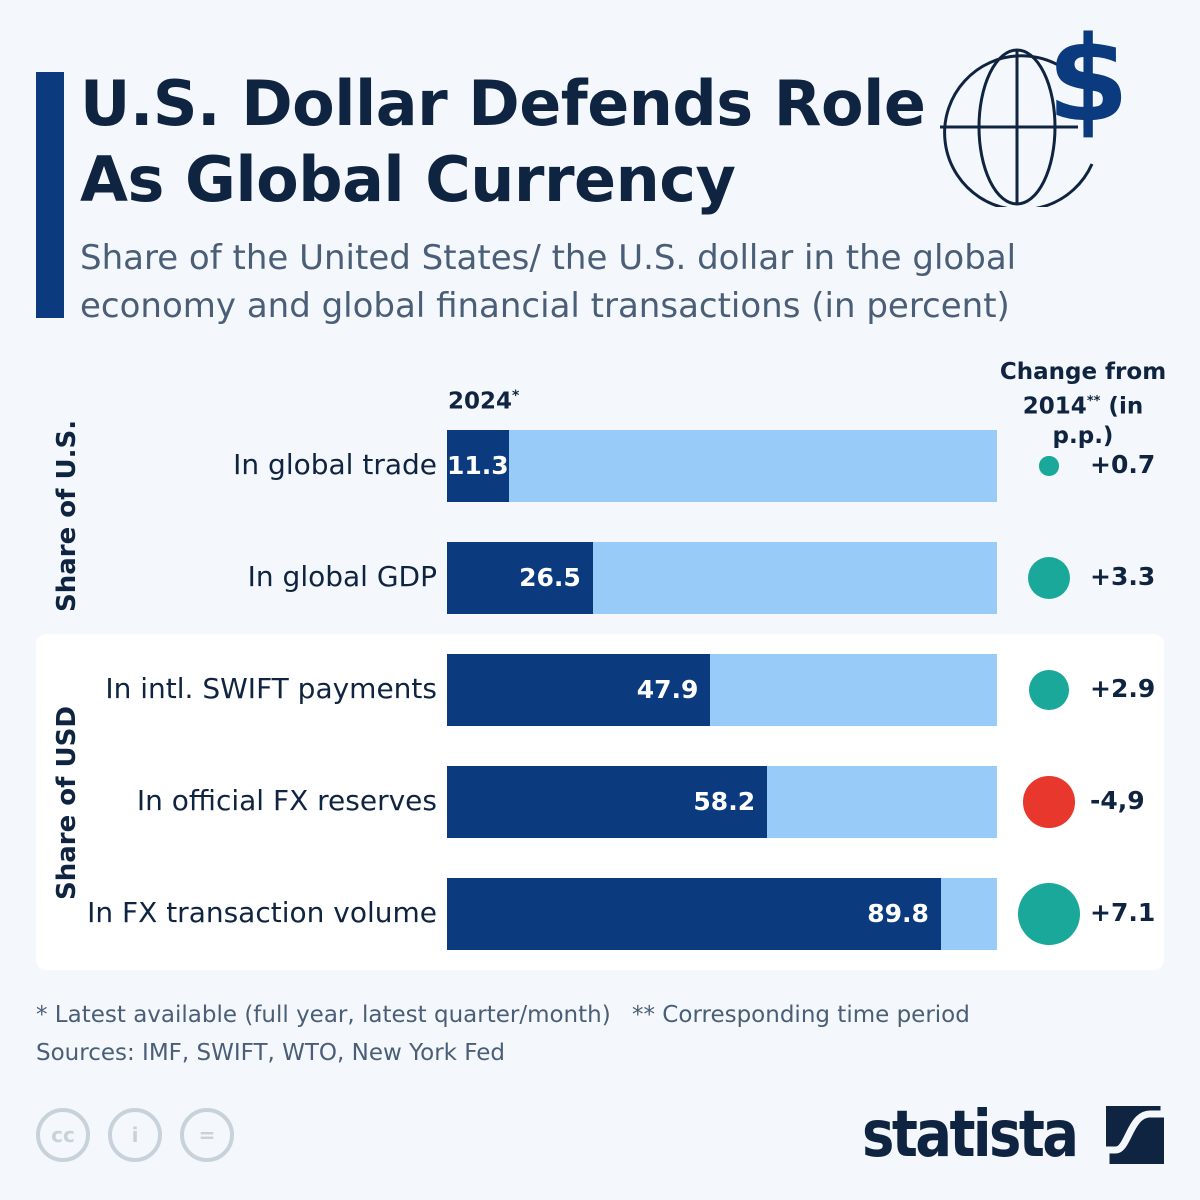  What do you see at coordinates (342, 576) in the screenshot?
I see `category-label: In global GDP` at bounding box center [342, 576].